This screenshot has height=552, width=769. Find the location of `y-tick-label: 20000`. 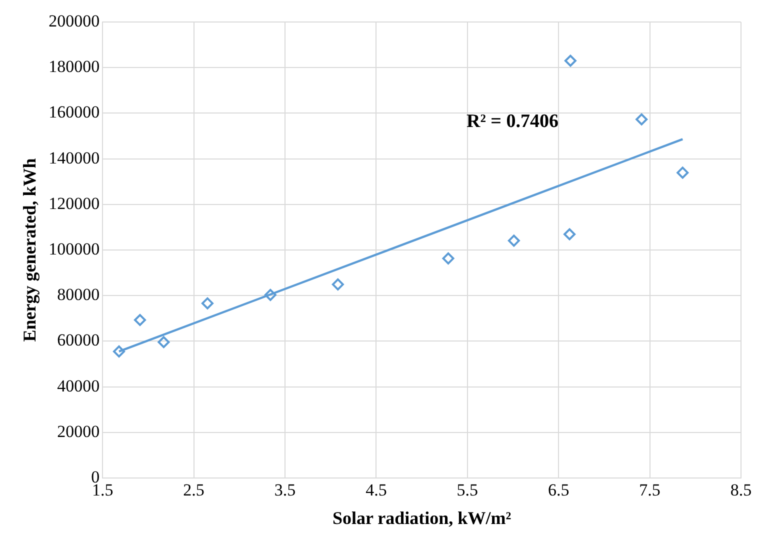

y-tick-label: 20000 is located at coordinates (78, 431).